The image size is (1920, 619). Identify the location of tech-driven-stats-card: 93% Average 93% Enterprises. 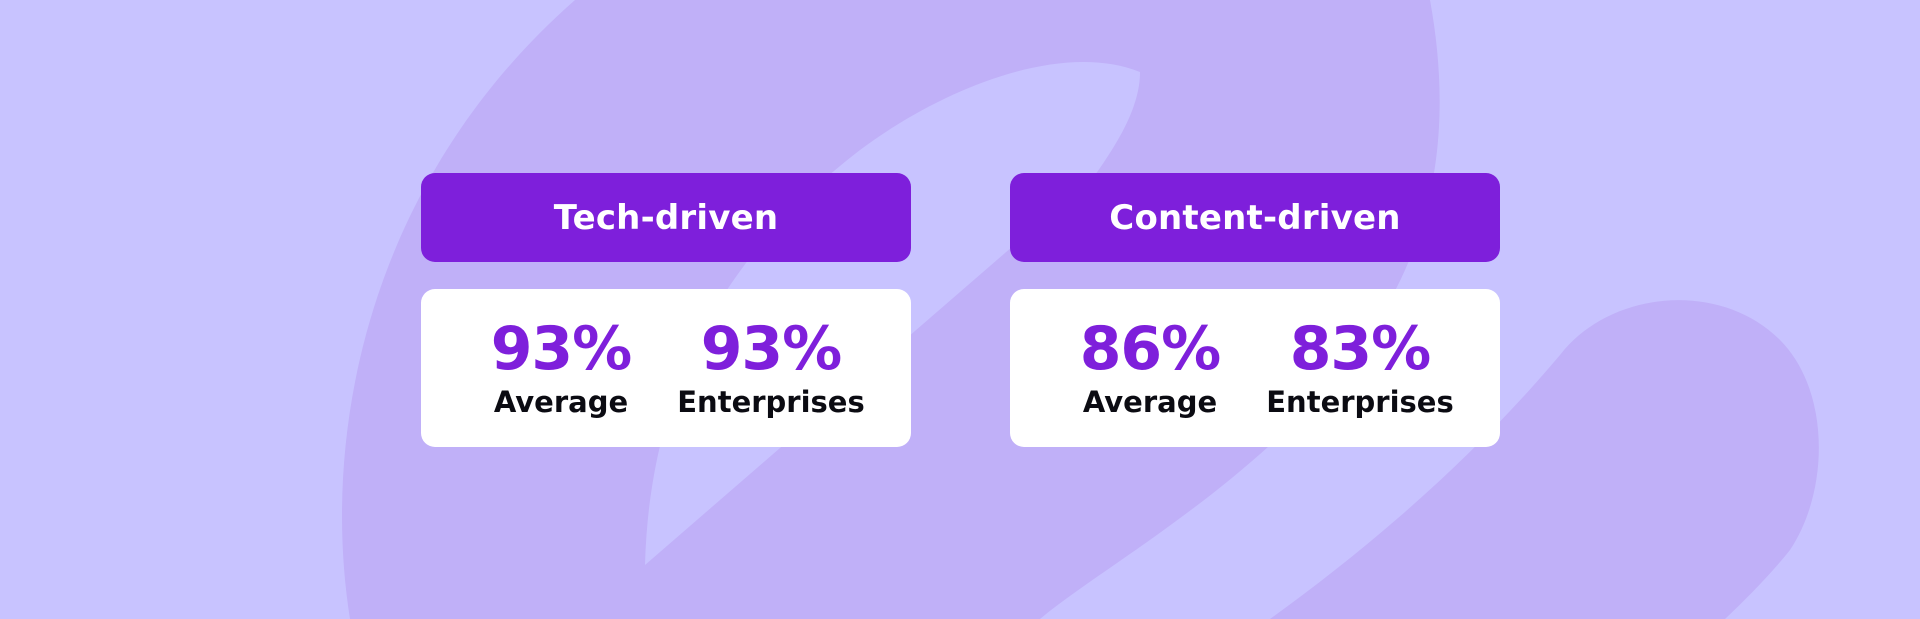
(666, 368).